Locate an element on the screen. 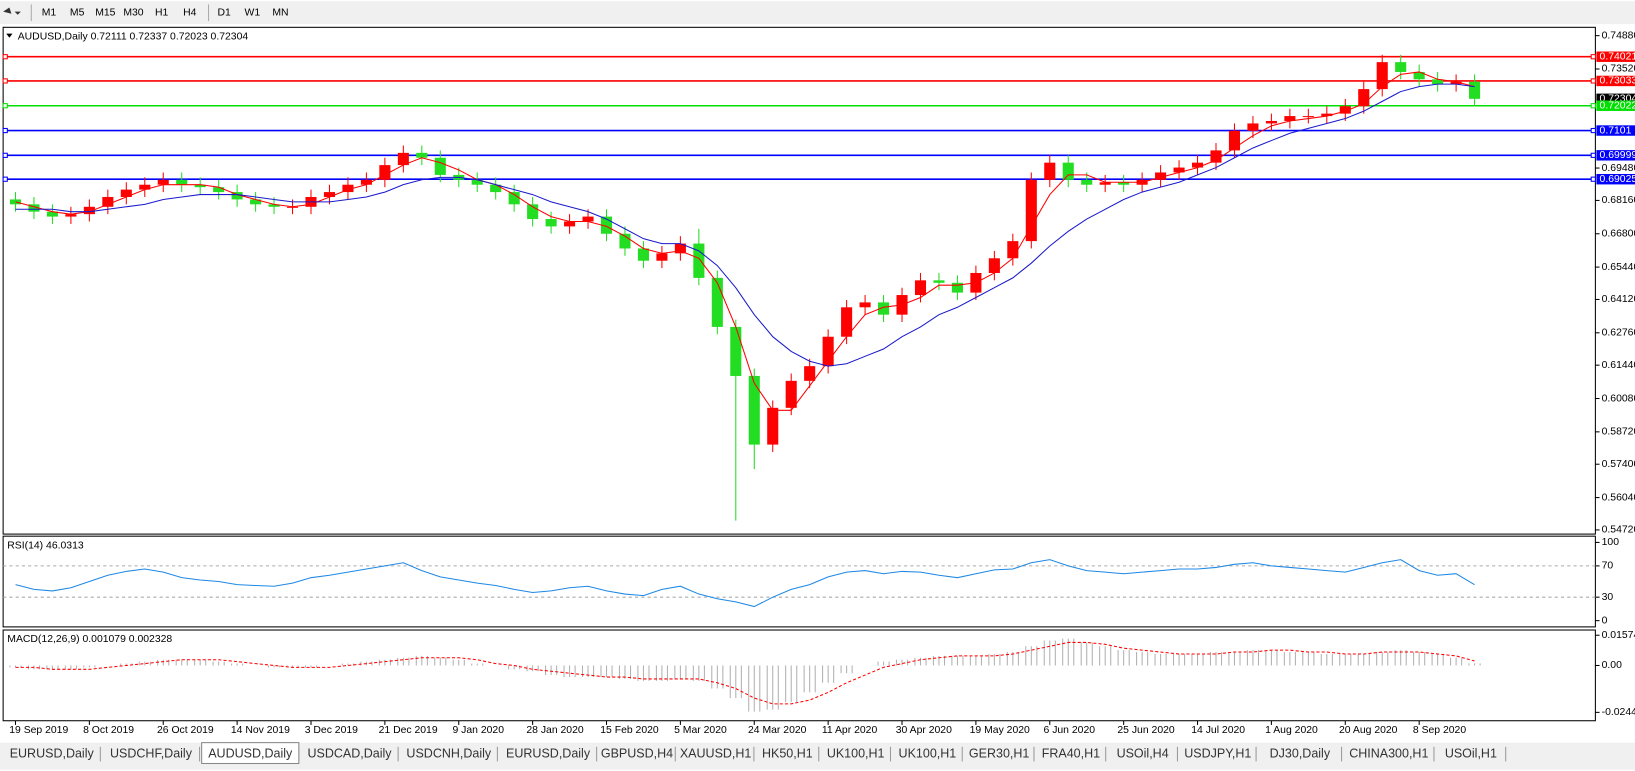 This screenshot has width=1635, height=771. tab-label: GER30,H1 is located at coordinates (999, 753).